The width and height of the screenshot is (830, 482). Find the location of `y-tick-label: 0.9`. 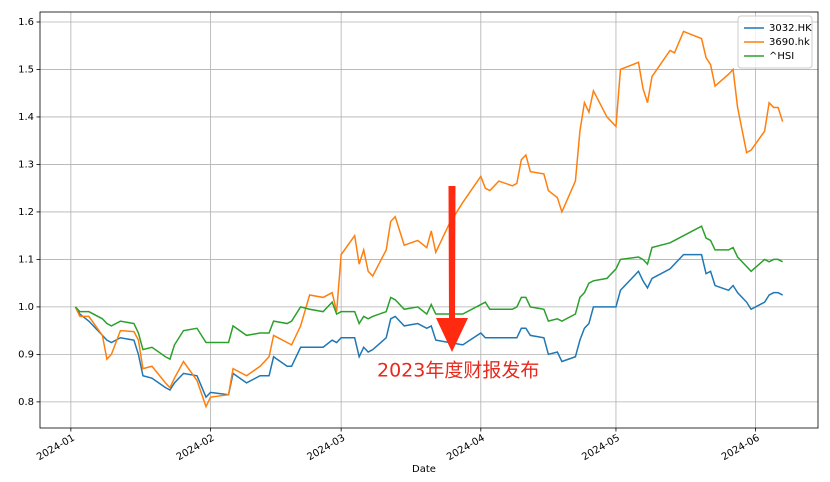

y-tick-label: 0.9 is located at coordinates (26, 354).